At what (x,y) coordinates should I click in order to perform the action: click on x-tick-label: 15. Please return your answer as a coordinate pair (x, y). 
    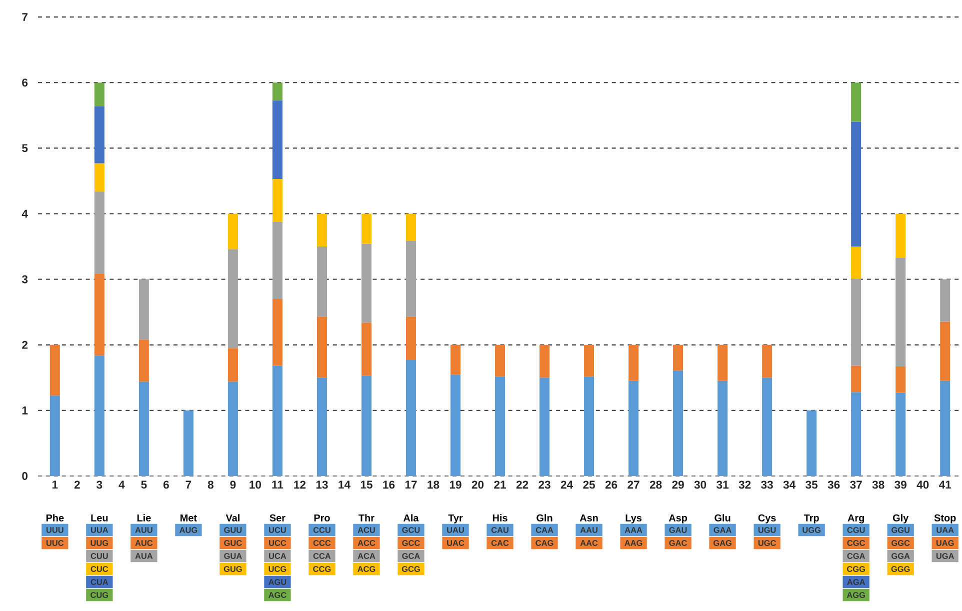
    Looking at the image, I should click on (366, 484).